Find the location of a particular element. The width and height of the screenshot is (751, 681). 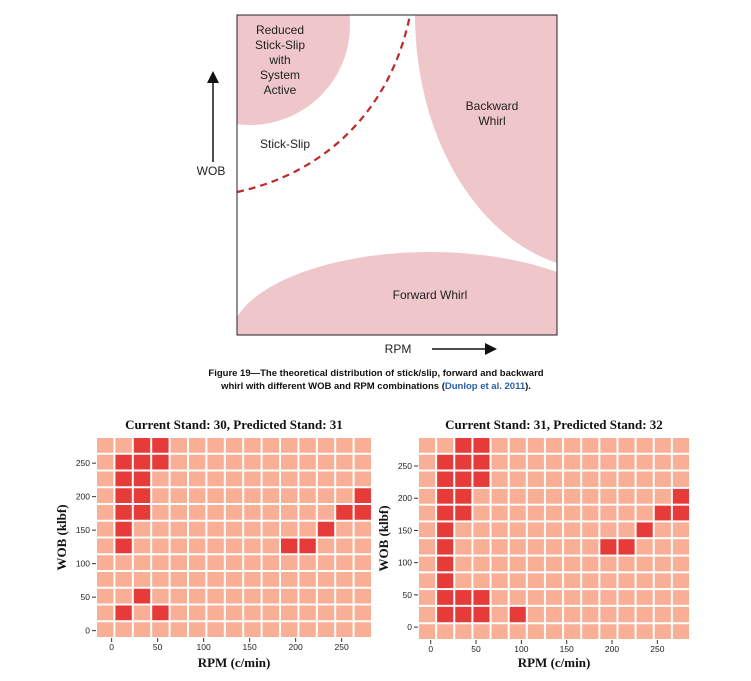

y-tick-label: 200 is located at coordinates (405, 498).